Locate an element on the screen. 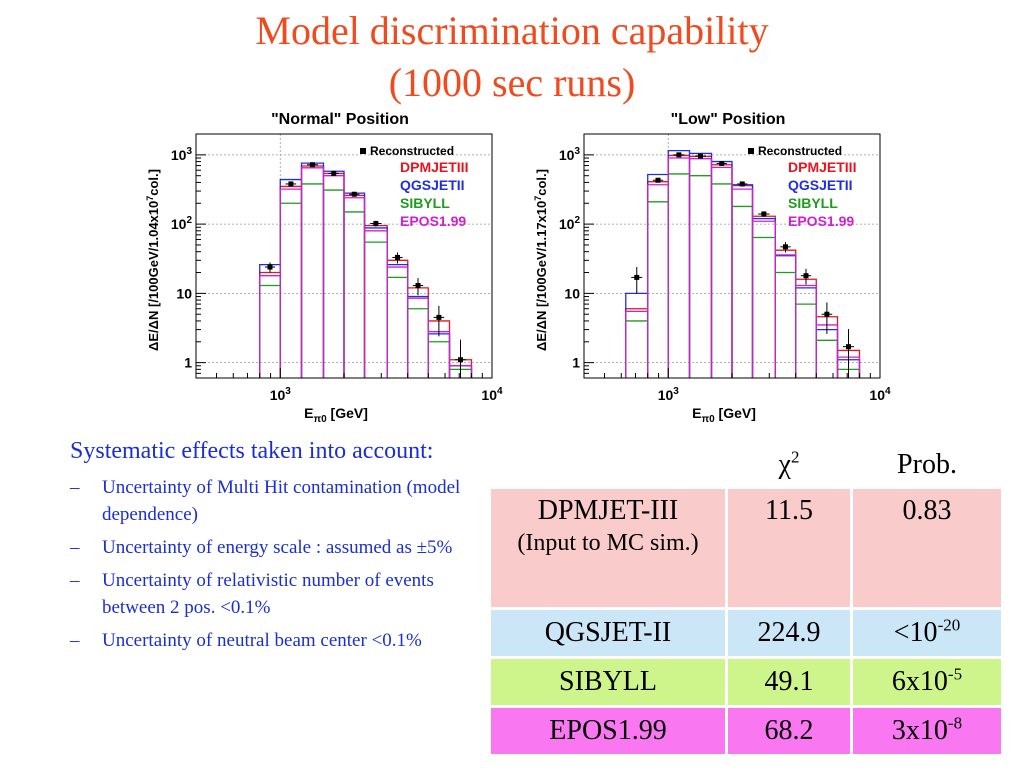  chi-symbol: χ is located at coordinates (784, 464).